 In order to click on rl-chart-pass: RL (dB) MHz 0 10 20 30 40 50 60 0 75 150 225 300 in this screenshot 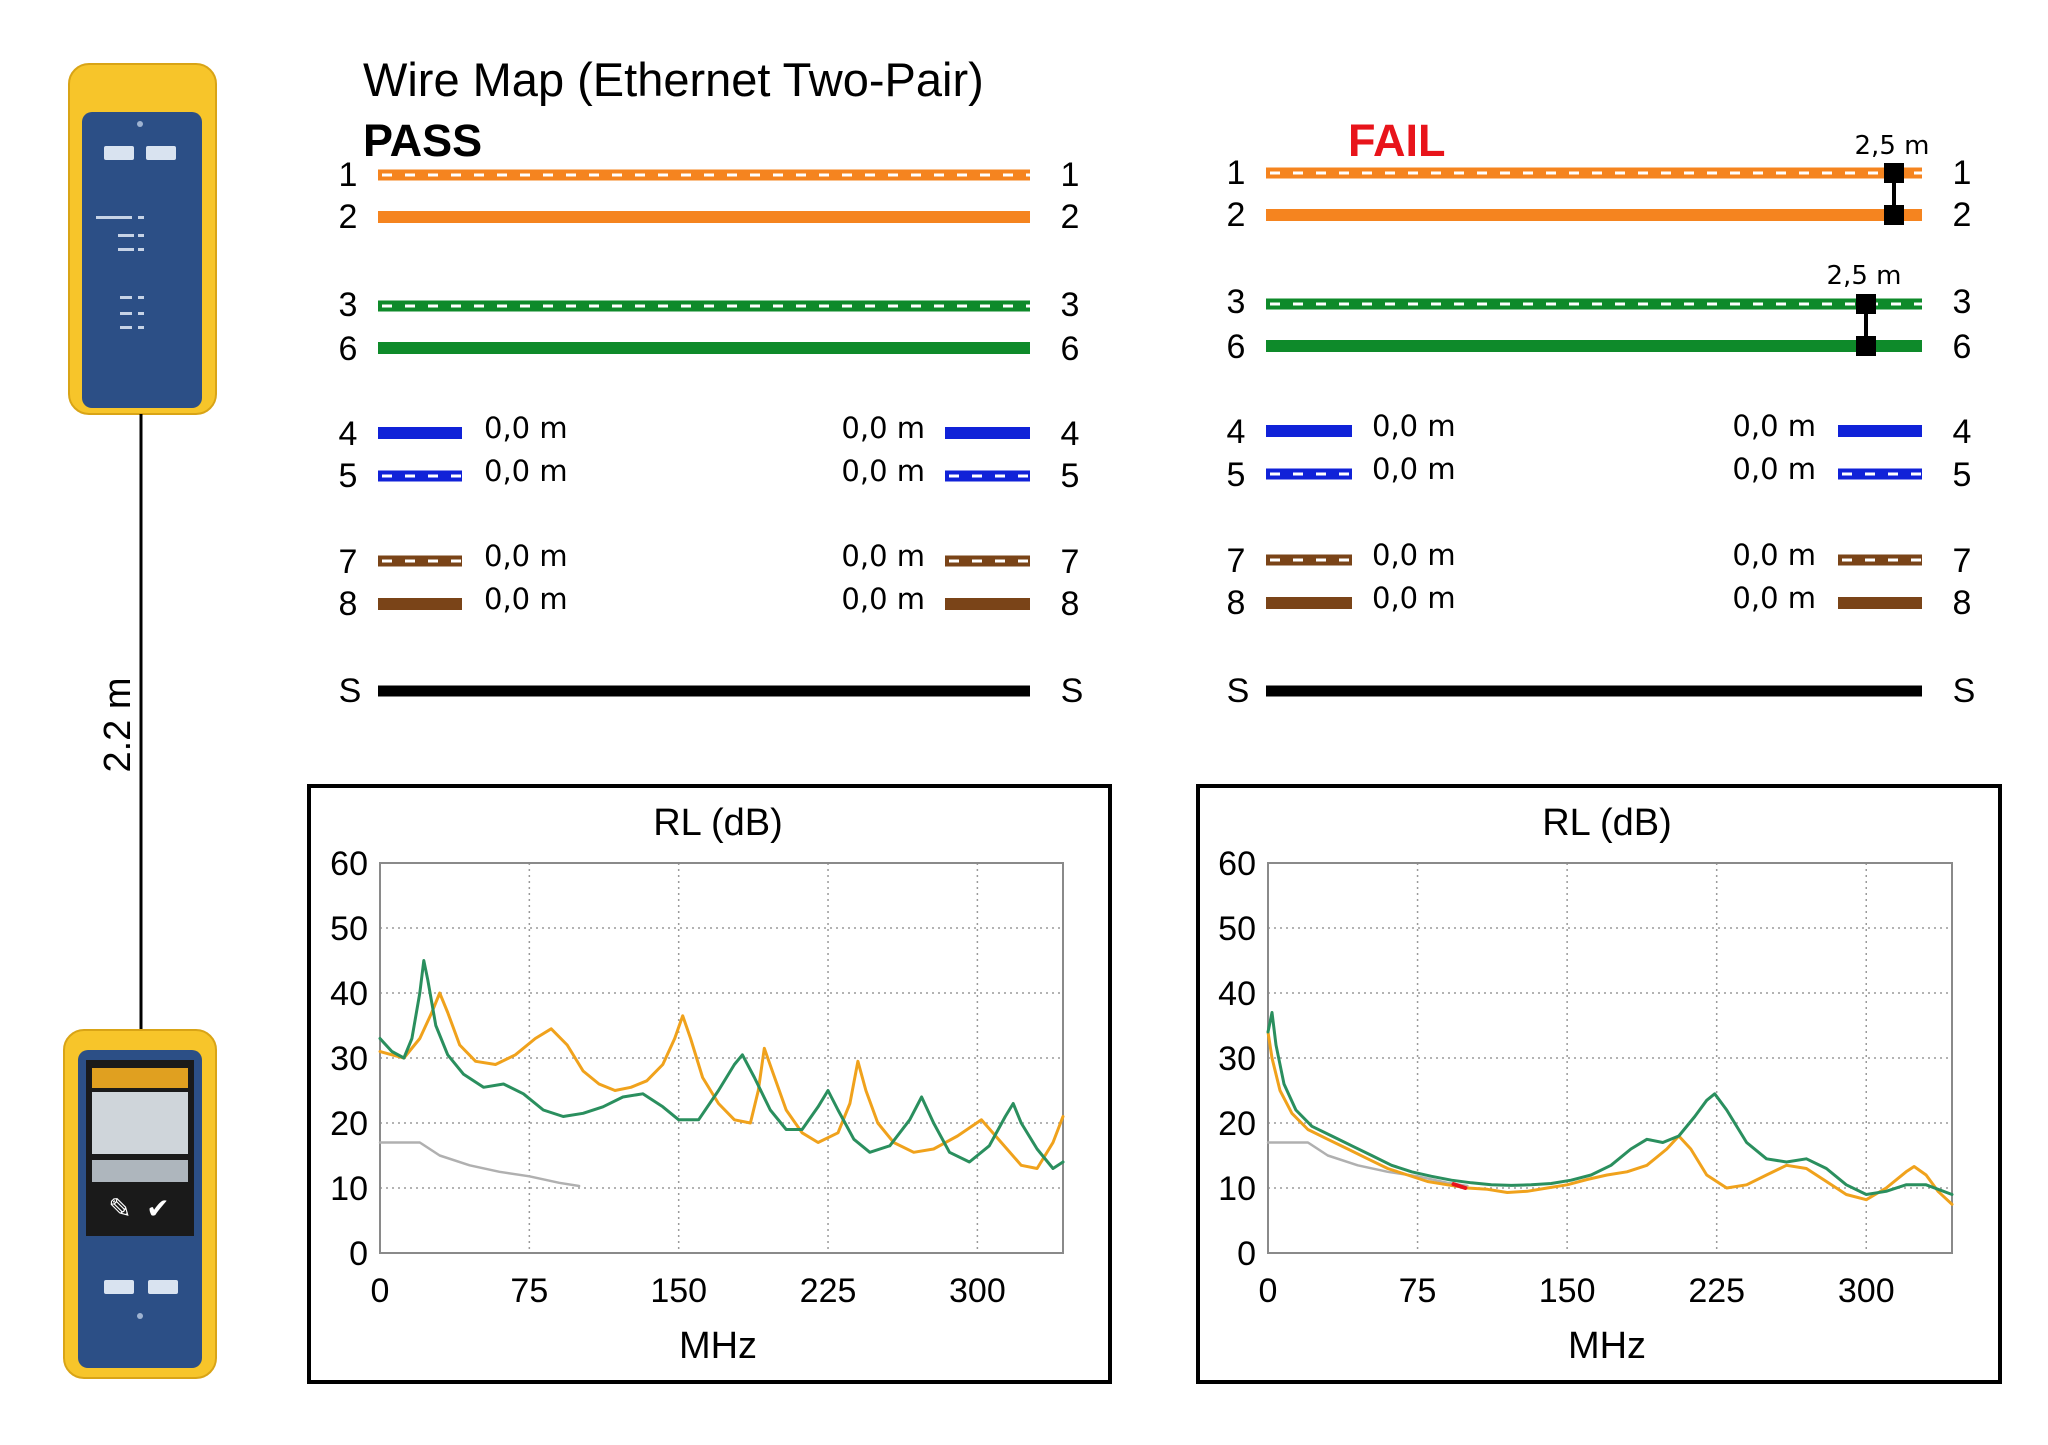, I will do `click(697, 1084)`.